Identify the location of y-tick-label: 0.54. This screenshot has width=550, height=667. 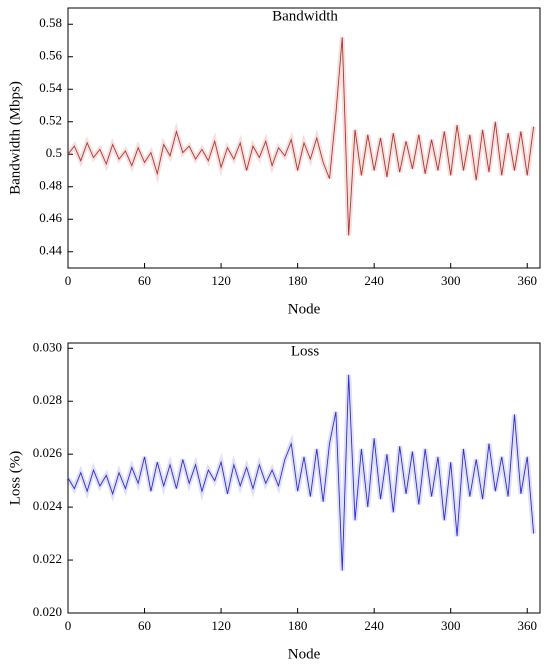
(50, 87).